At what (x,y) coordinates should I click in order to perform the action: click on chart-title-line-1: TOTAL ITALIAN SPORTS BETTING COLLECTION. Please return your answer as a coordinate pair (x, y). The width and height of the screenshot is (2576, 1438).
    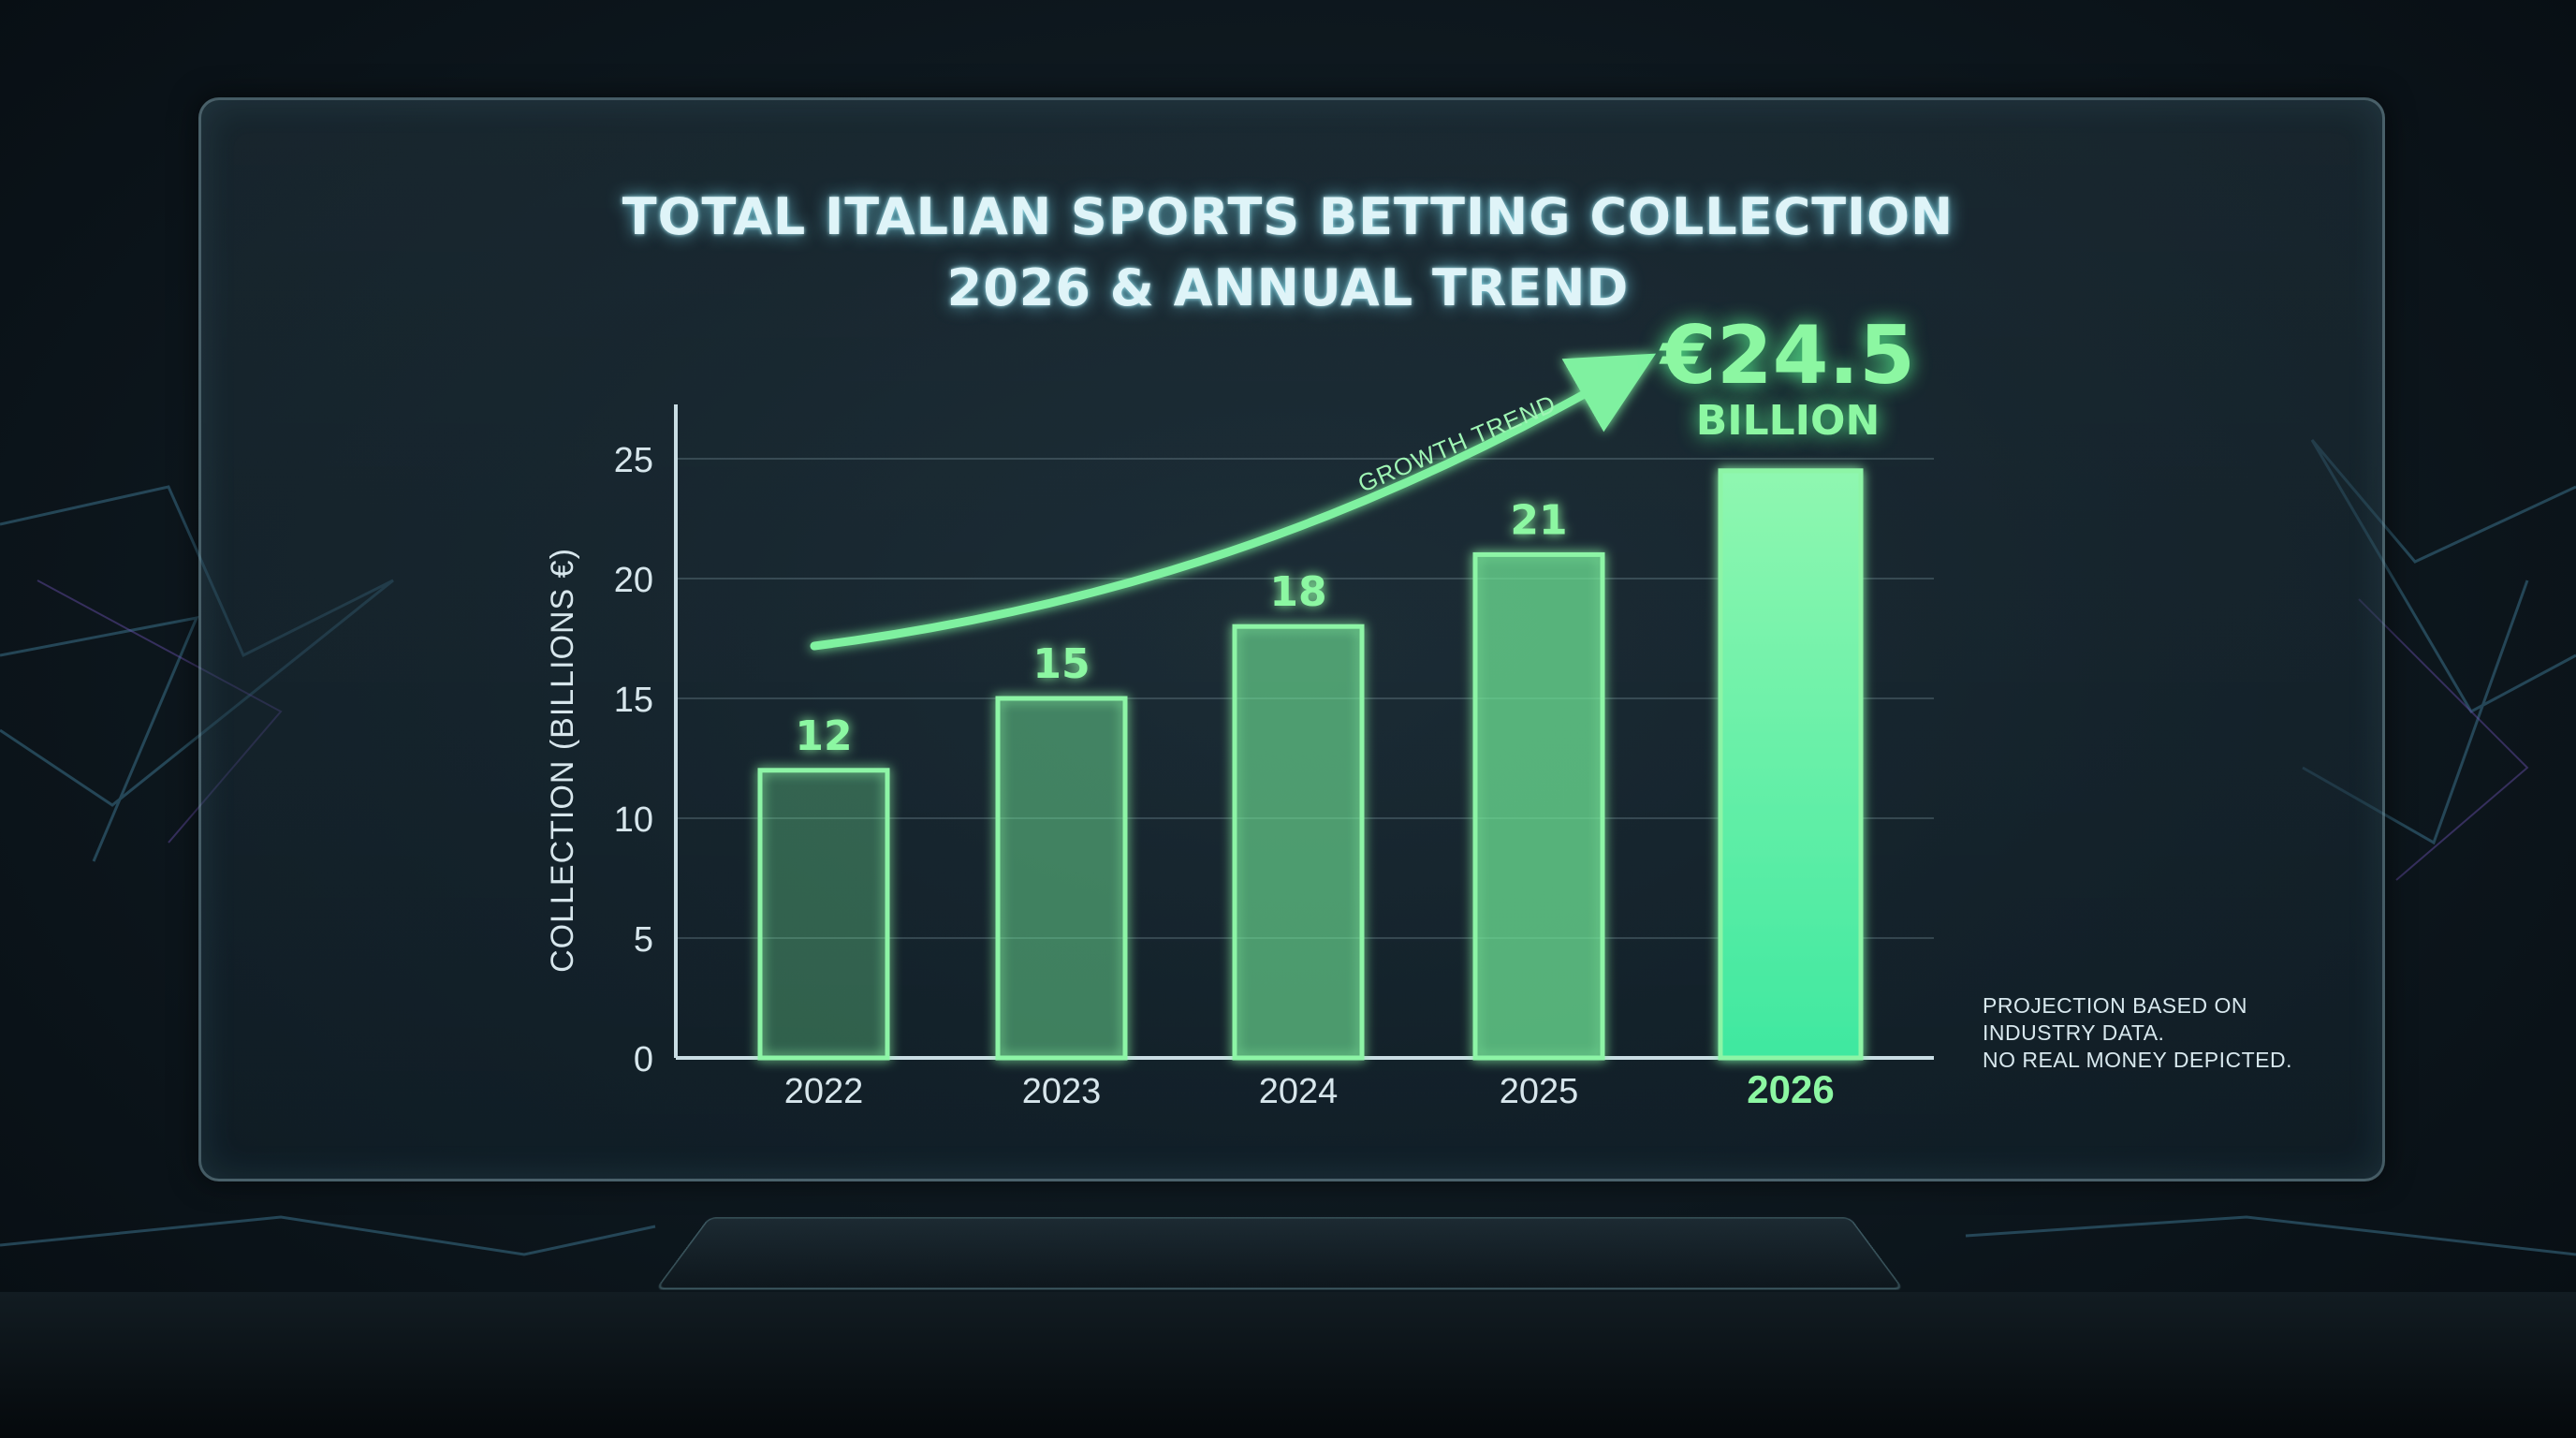
    Looking at the image, I should click on (1288, 216).